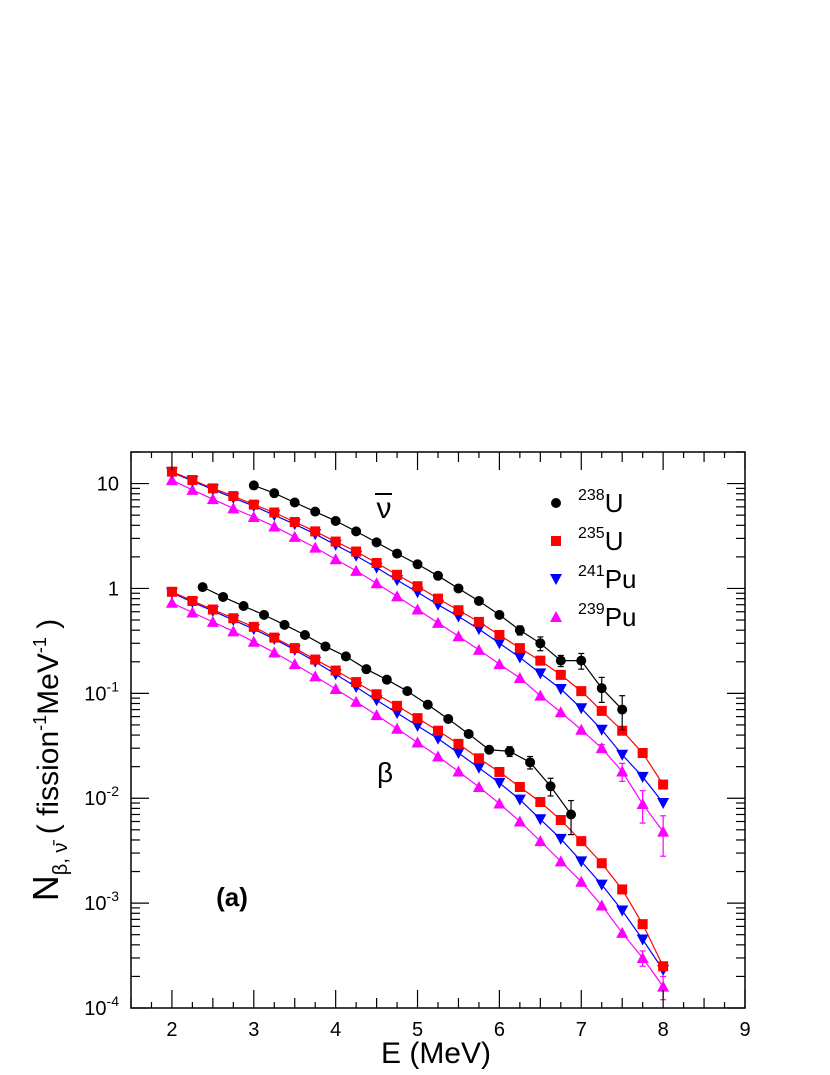 Image resolution: width=830 pixels, height=1075 pixels. Describe the element at coordinates (101, 1006) in the screenshot. I see `y-tick-label: 10⁻⁴` at that location.